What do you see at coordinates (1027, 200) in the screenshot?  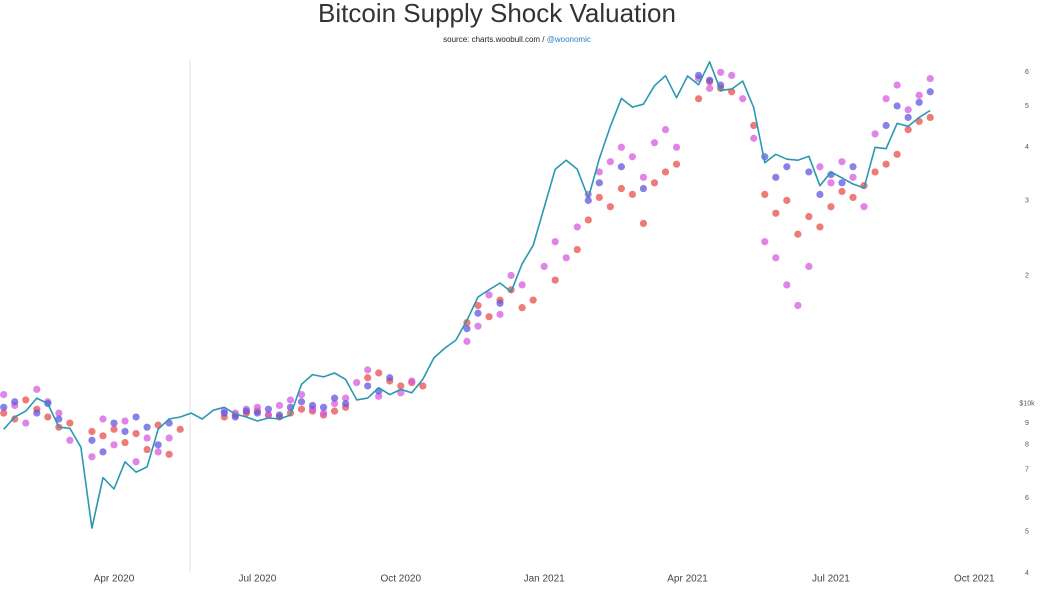 I see `y-tick-label: 3` at bounding box center [1027, 200].